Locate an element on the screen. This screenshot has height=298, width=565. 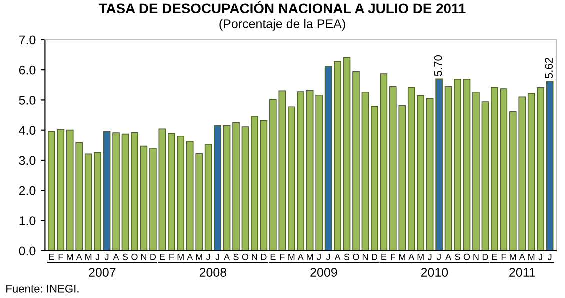
y-tick-label: 7.0 is located at coordinates (27, 40).